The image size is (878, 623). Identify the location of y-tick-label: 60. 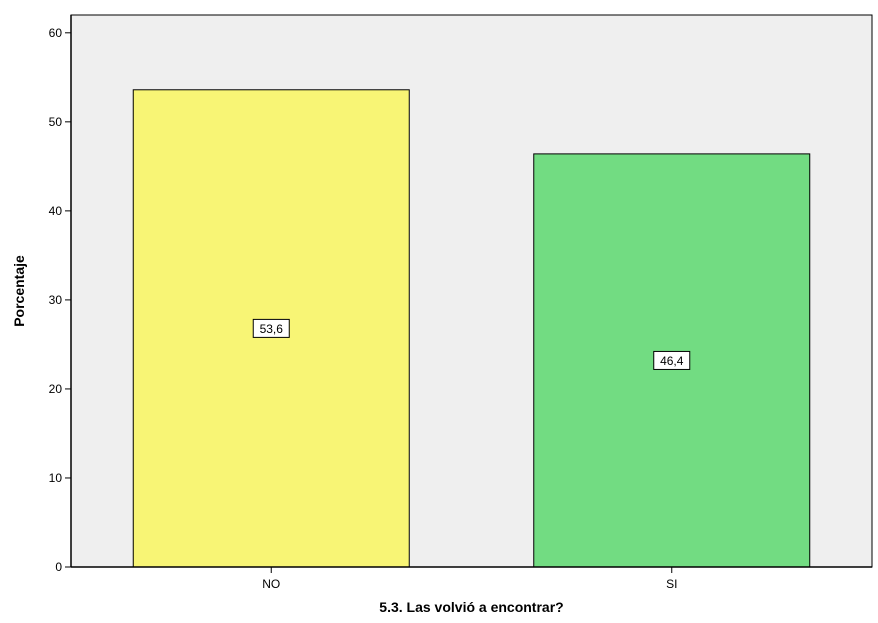
(56, 33).